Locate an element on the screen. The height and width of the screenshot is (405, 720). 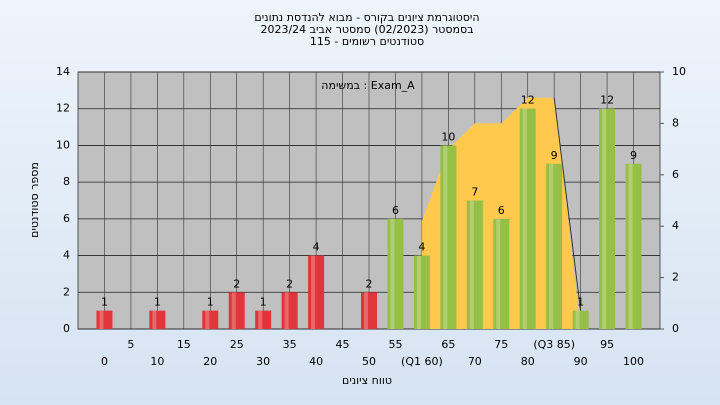
y-tick-label: 0 is located at coordinates (66, 328).